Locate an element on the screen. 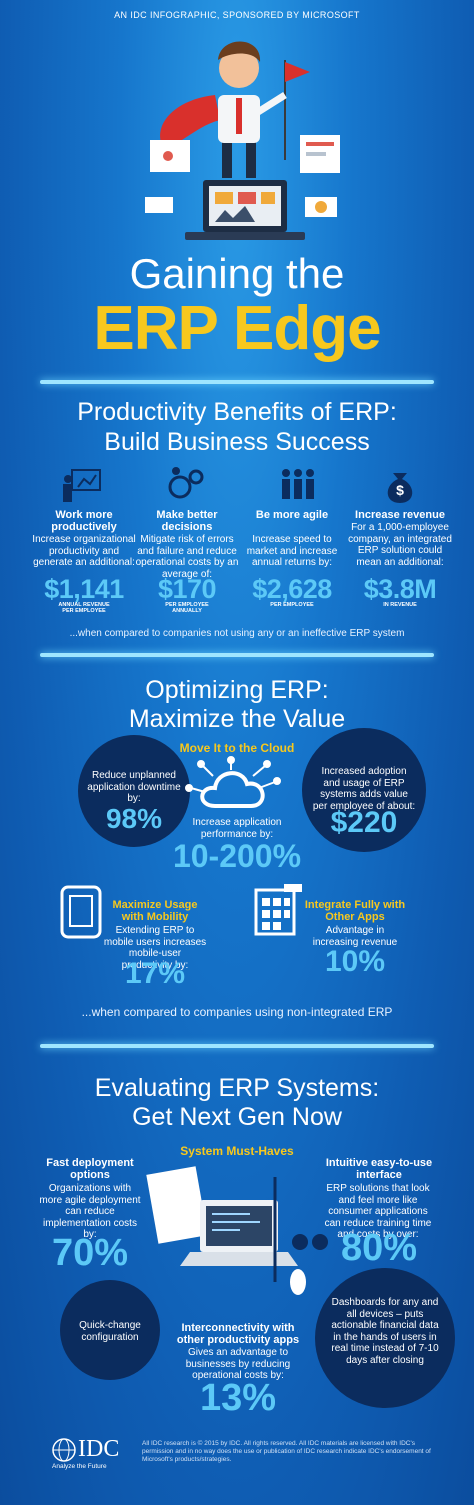 The height and width of the screenshot is (1505, 474). stat-note: ANNUAL REVENUE PER EMPLOYEE is located at coordinates (84, 608).